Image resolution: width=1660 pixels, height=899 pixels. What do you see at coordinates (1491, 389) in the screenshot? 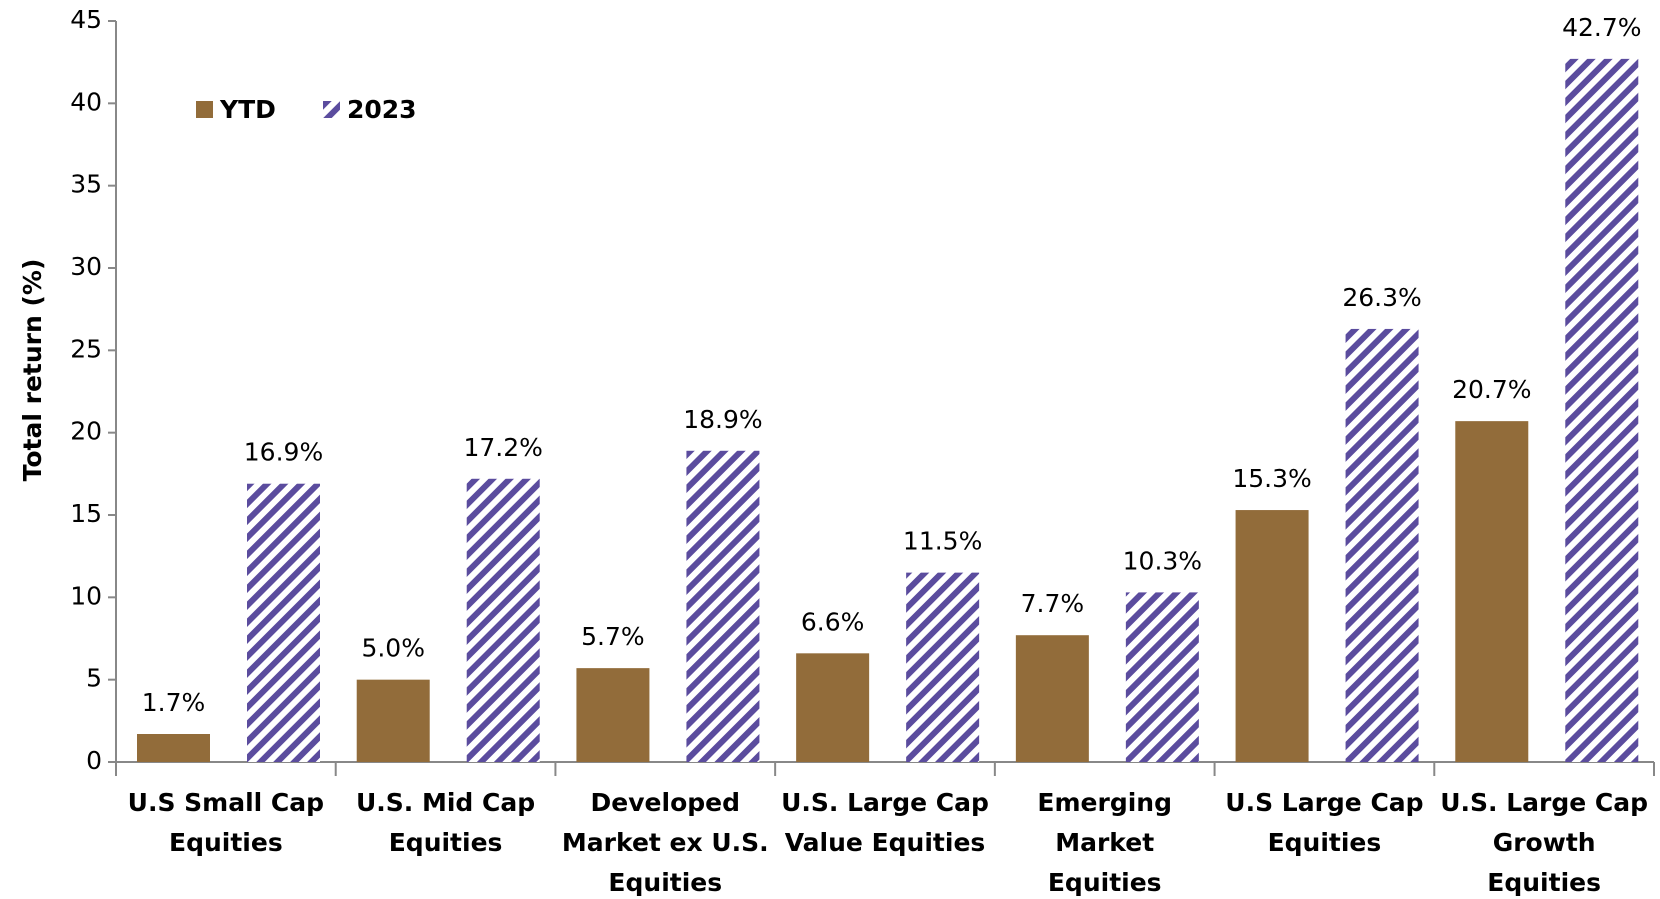
I see `value-label: 20.7%` at bounding box center [1491, 389].